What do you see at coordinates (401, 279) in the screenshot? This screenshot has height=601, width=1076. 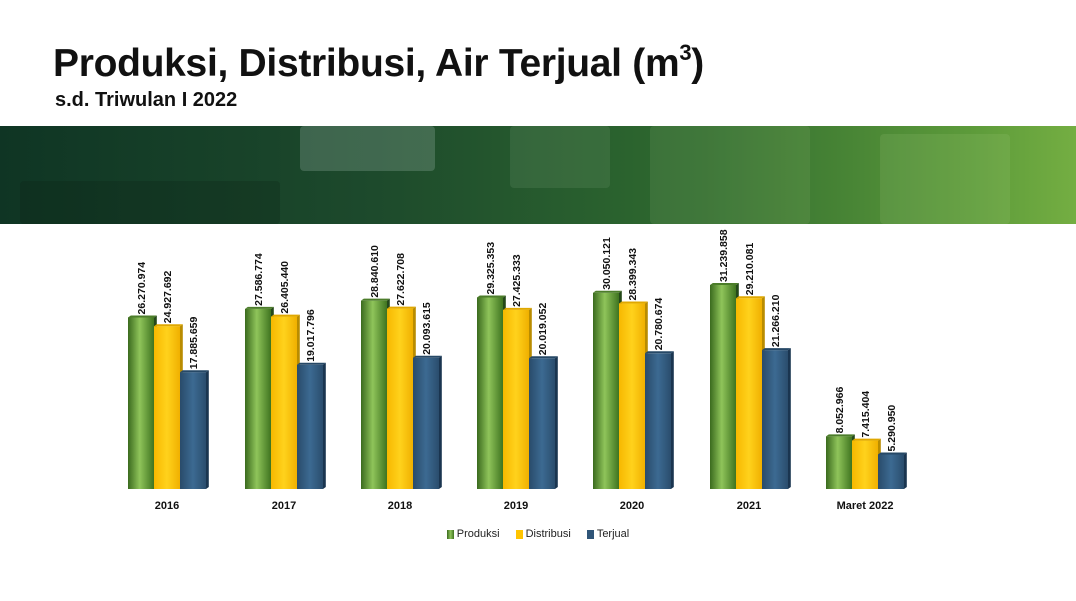 I see `data-label-distribusi-2: 27.622.708` at bounding box center [401, 279].